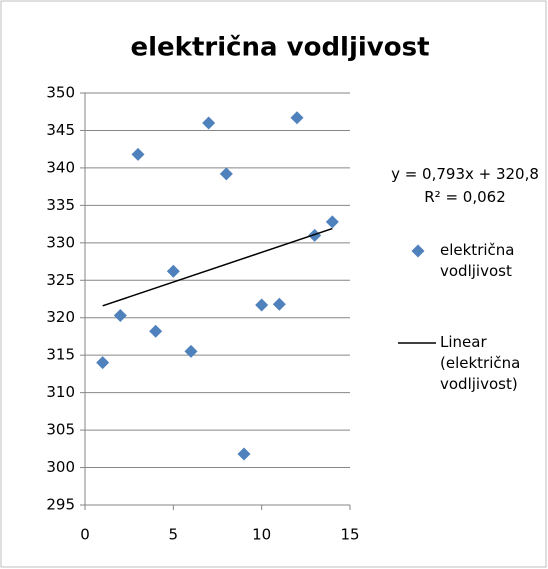  Describe the element at coordinates (60, 505) in the screenshot. I see `y-tick-label: 295` at that location.